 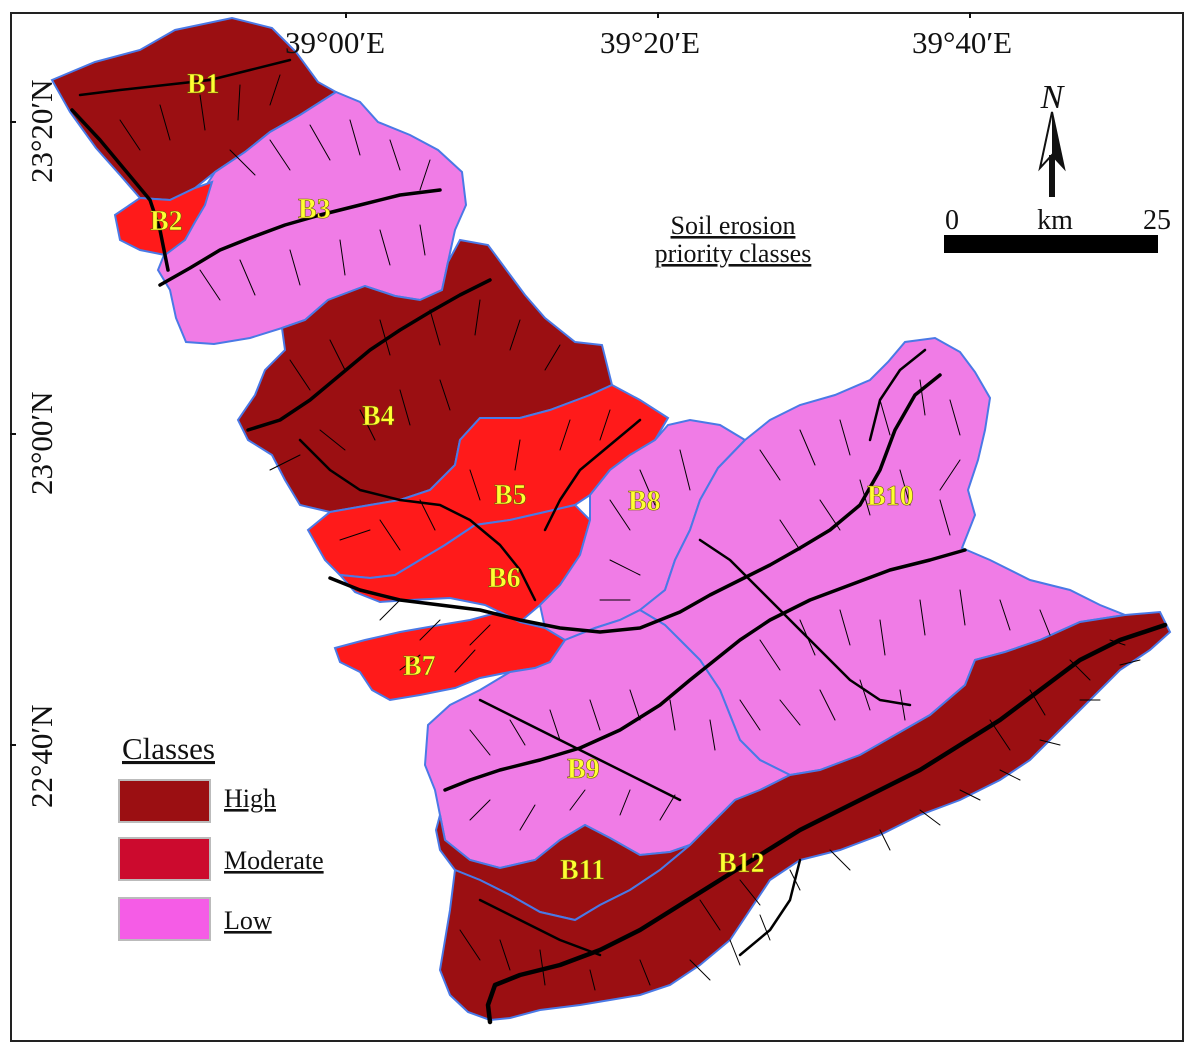 I want to click on basin-label-b6: B6, so click(x=504, y=578).